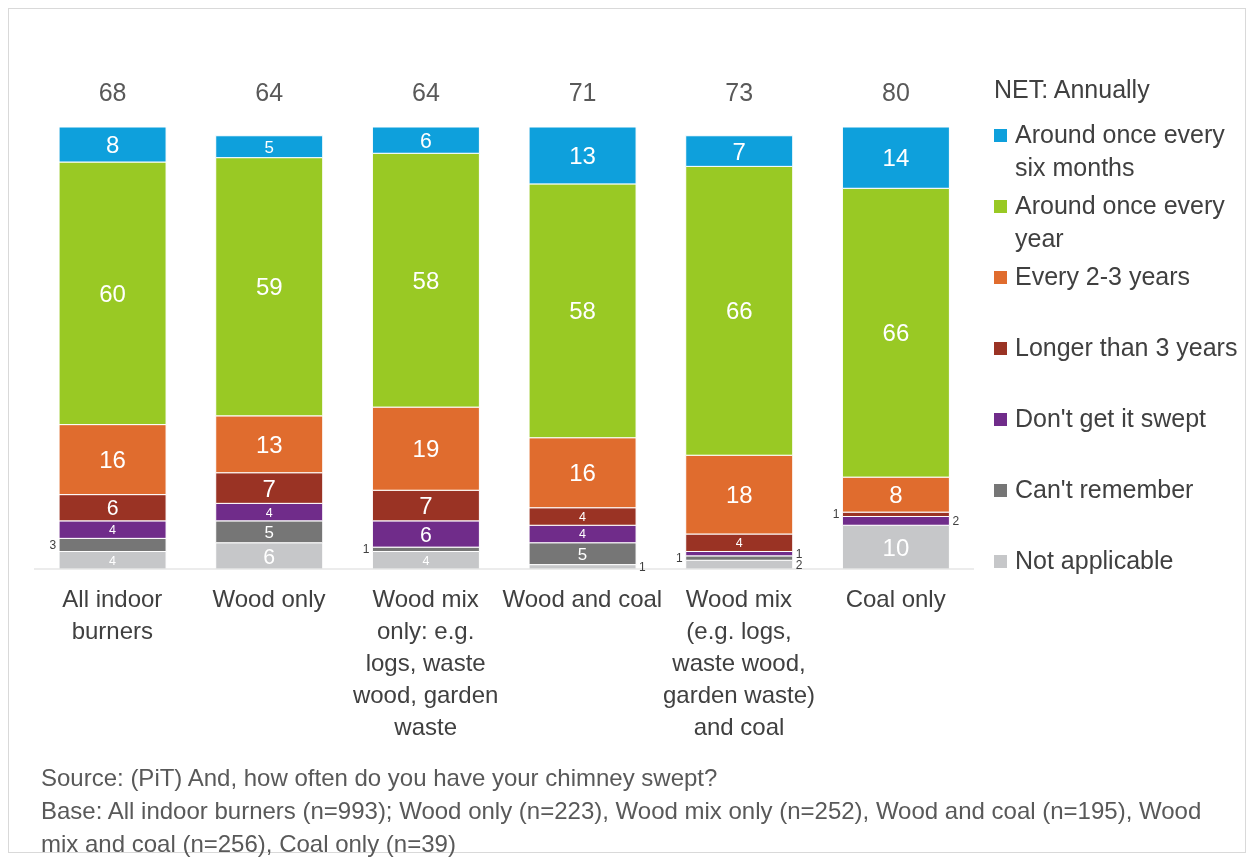  I want to click on text: 73, so click(739, 92).